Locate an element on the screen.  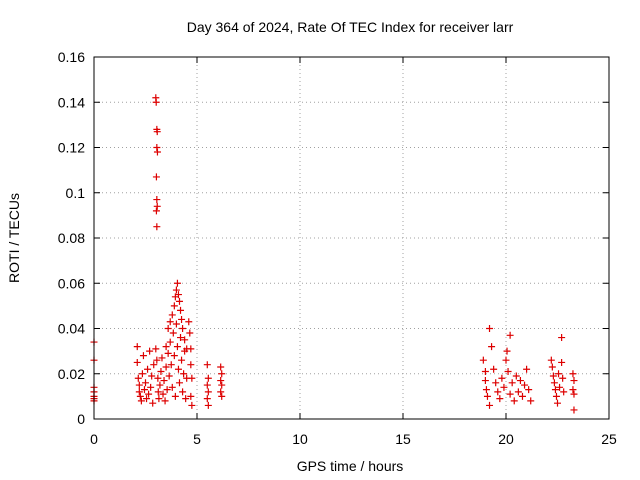
y-tick-label: 0.16 is located at coordinates (71, 57).